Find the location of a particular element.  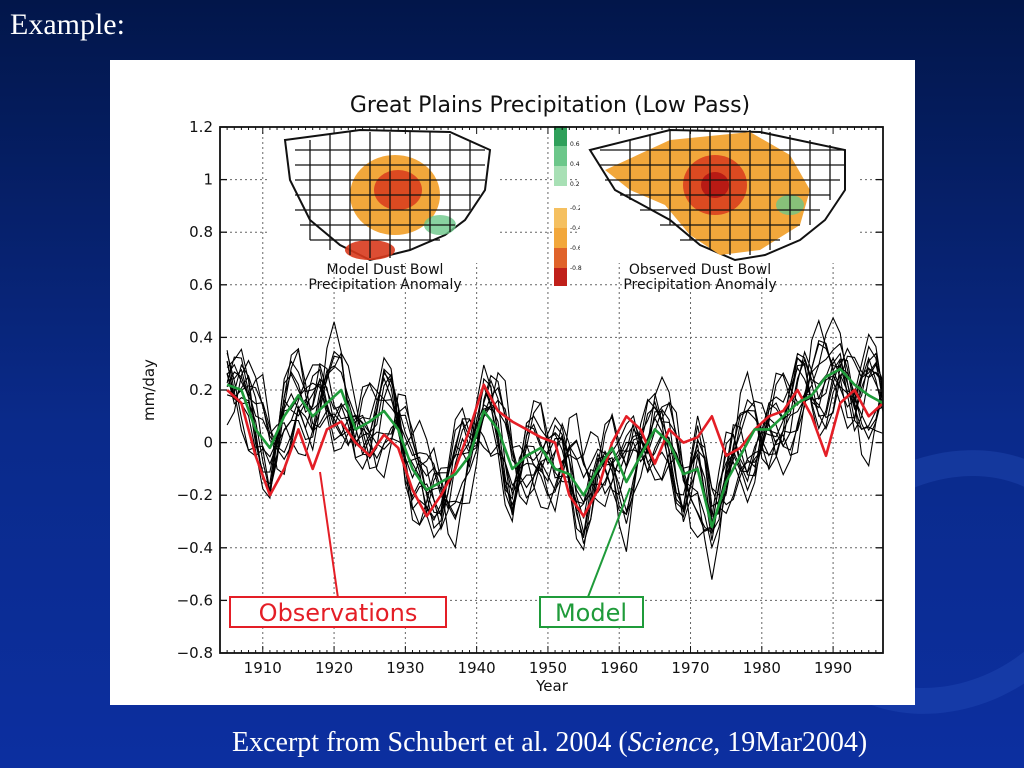

model-series-line is located at coordinates (555, 448).